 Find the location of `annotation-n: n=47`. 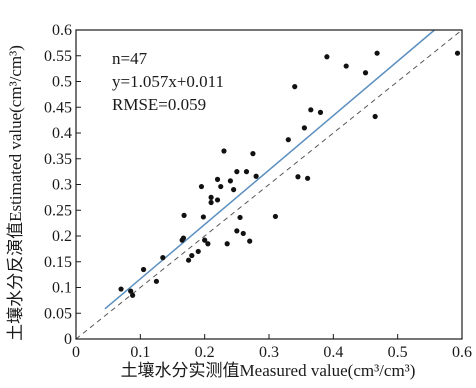

annotation-n: n=47 is located at coordinates (130, 58).